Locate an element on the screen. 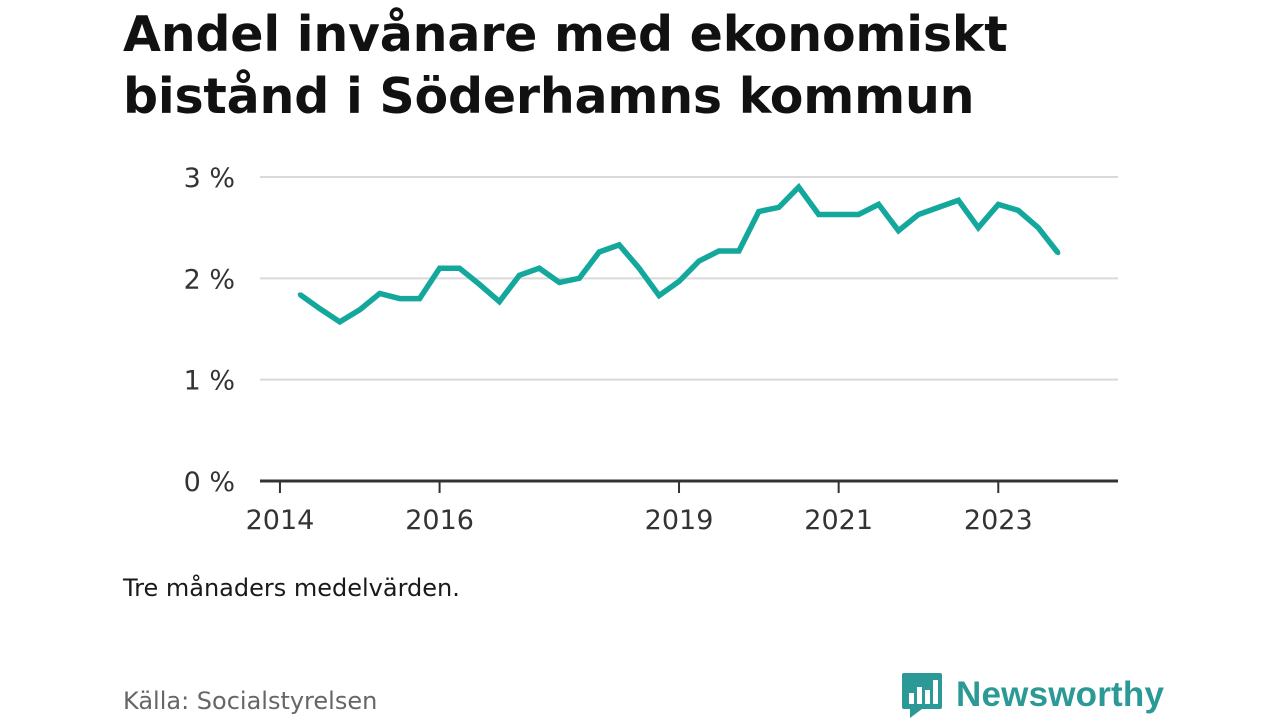 Image resolution: width=1280 pixels, height=720 pixels. series-layer is located at coordinates (679, 254).